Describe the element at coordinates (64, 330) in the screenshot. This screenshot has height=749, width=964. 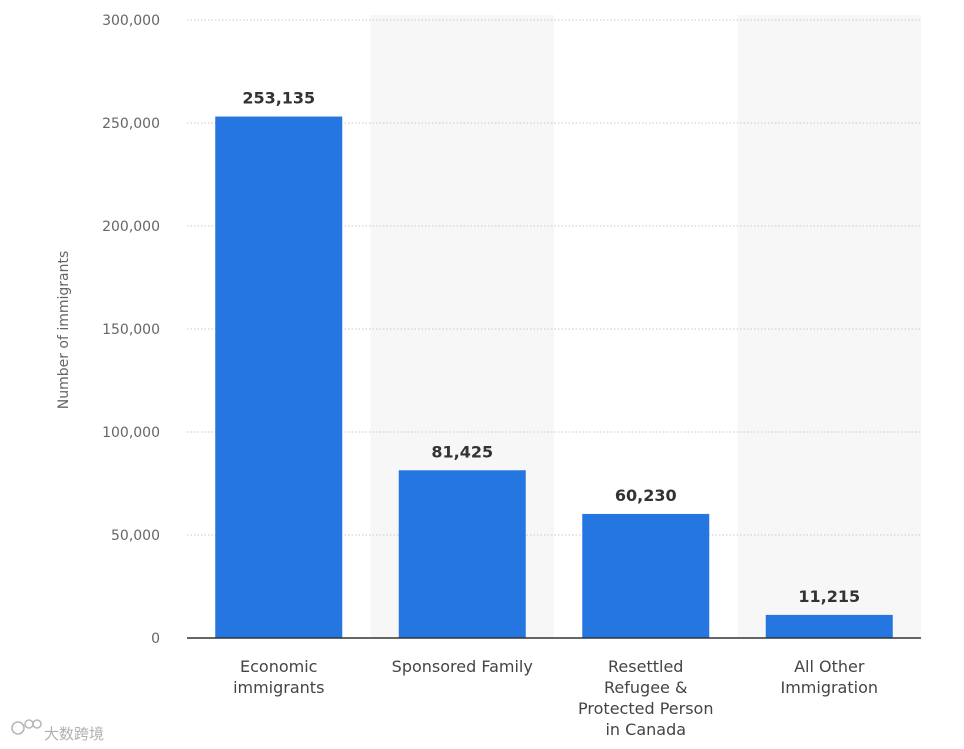
I see `y-axis-title: Number of immigrants` at that location.